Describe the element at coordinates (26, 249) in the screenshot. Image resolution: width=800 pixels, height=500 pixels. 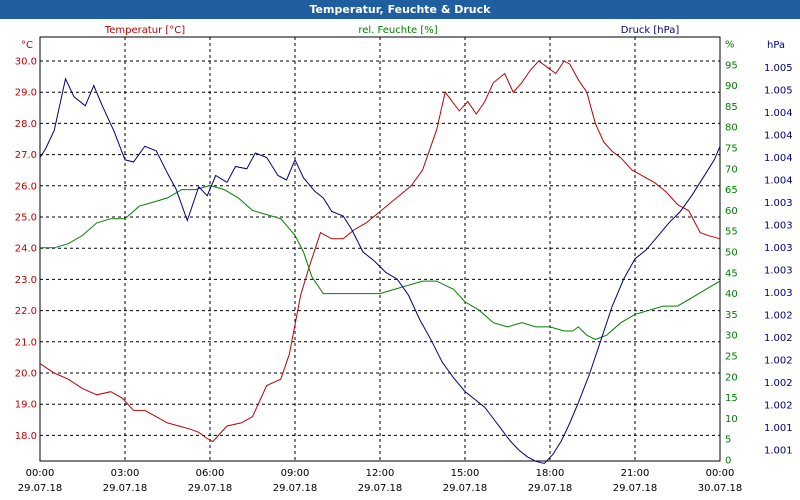
I see `temperature-tick-label: 24.0` at that location.